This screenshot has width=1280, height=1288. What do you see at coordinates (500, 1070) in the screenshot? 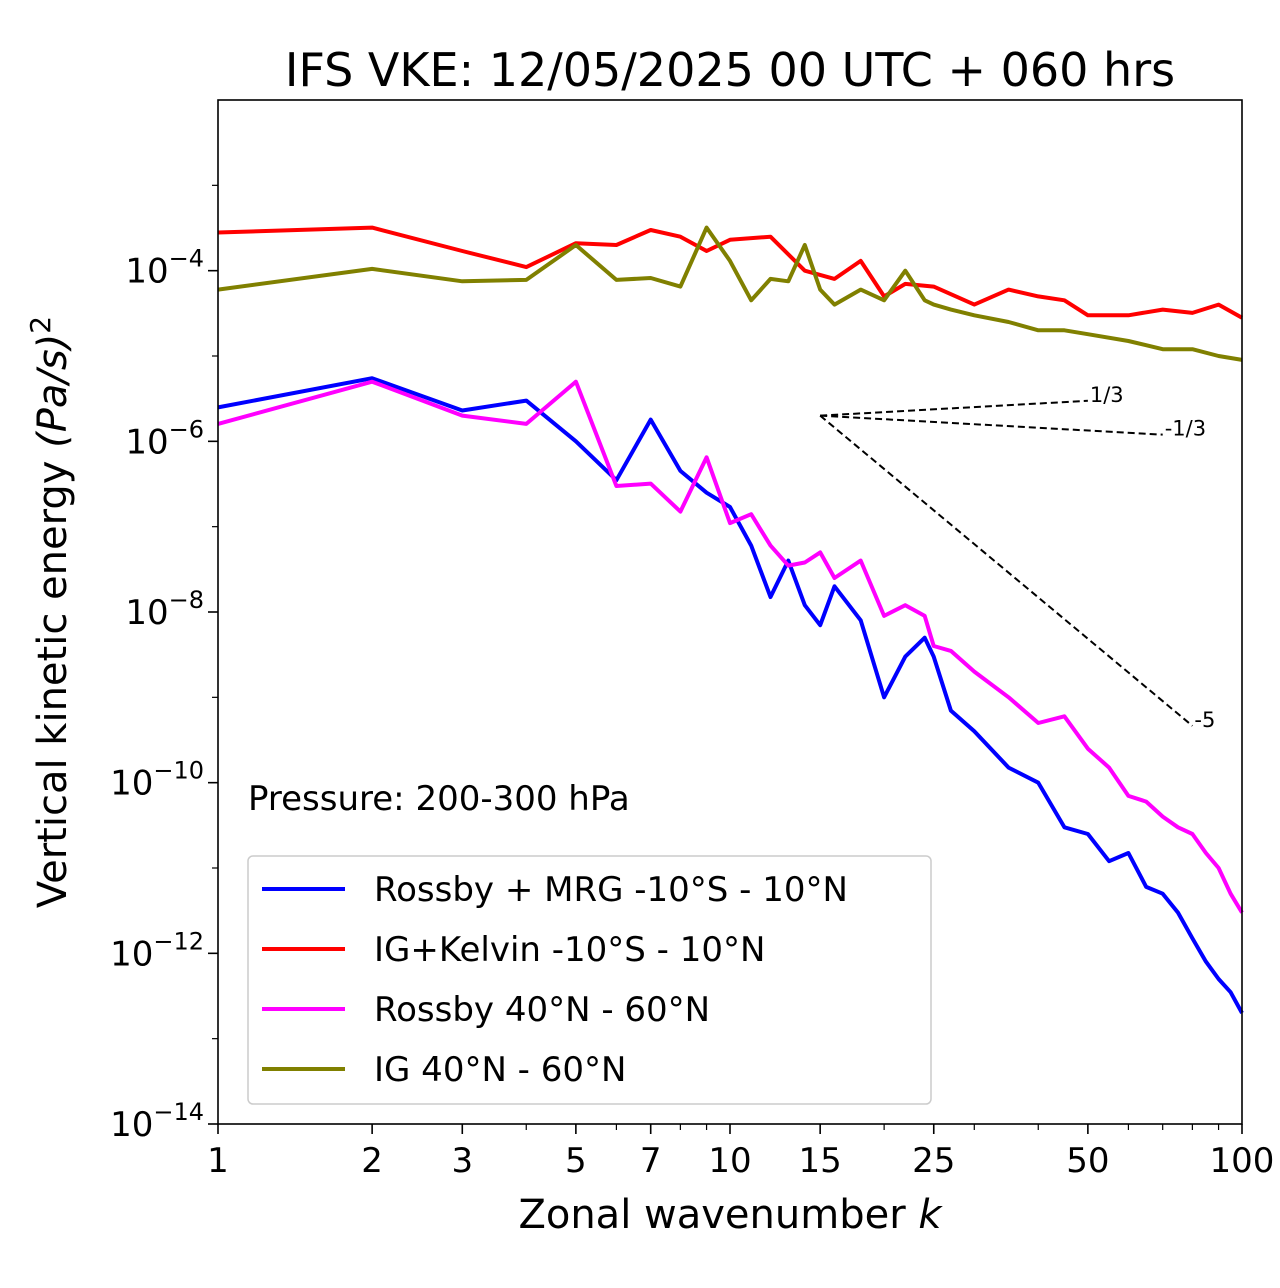
I see `legend-label-3: IG 40°N - 60°N` at bounding box center [500, 1070].